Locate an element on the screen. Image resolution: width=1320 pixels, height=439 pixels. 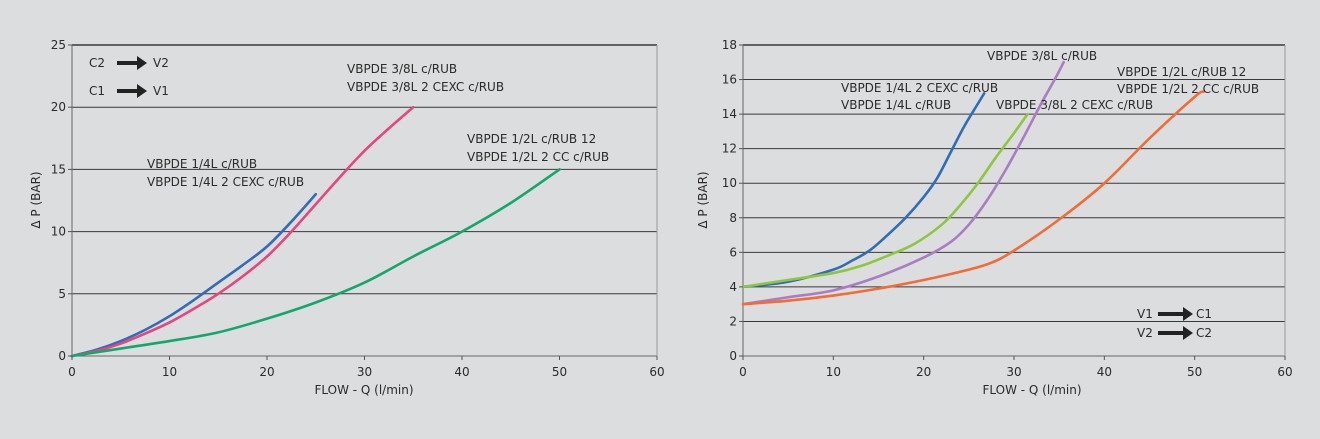
y-tick-label: 25 is located at coordinates (58, 45).